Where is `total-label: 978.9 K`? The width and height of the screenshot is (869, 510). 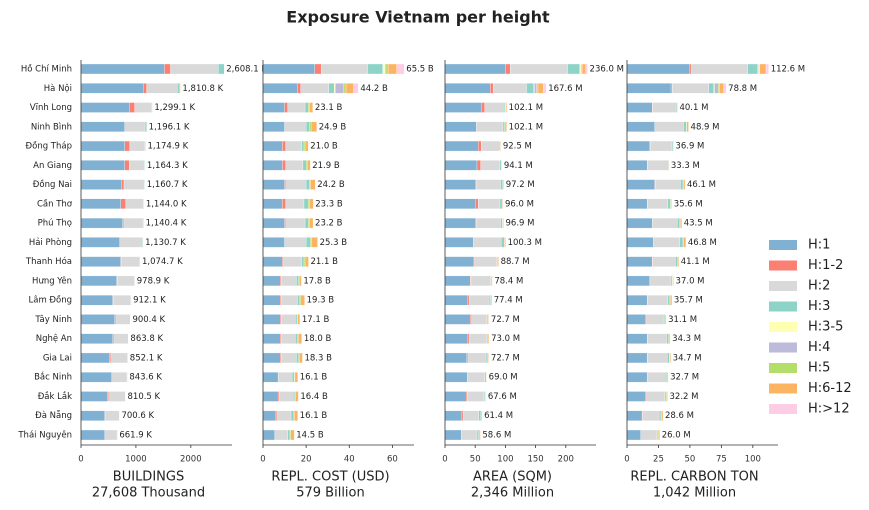
total-label: 978.9 K is located at coordinates (153, 281).